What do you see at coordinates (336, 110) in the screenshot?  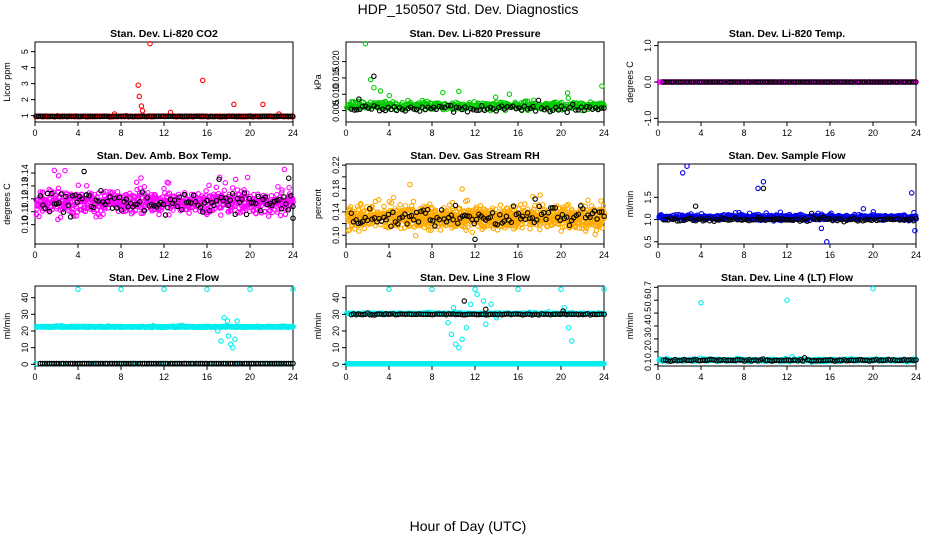 I see `y-tick-label: 0.005` at bounding box center [336, 110].